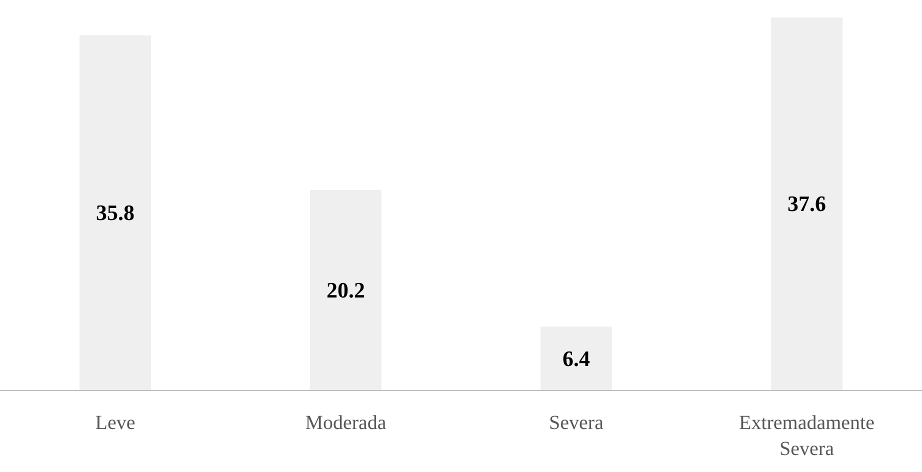 The height and width of the screenshot is (472, 922). What do you see at coordinates (807, 436) in the screenshot?
I see `x-tick-label: Extremadamente Severa` at bounding box center [807, 436].